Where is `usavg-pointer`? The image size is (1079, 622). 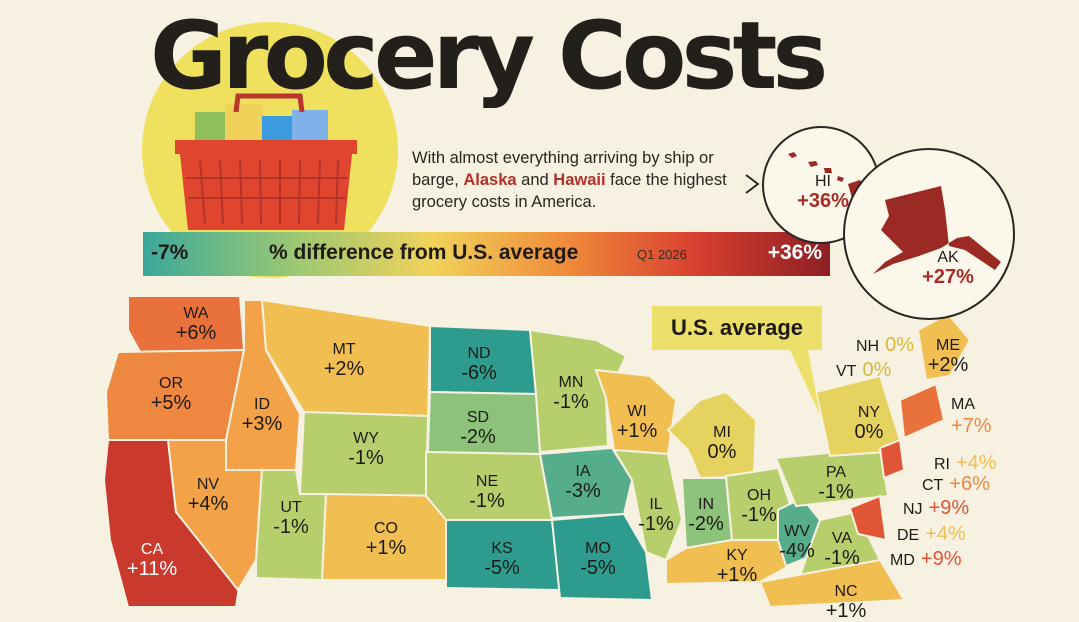 usavg-pointer is located at coordinates (805, 382).